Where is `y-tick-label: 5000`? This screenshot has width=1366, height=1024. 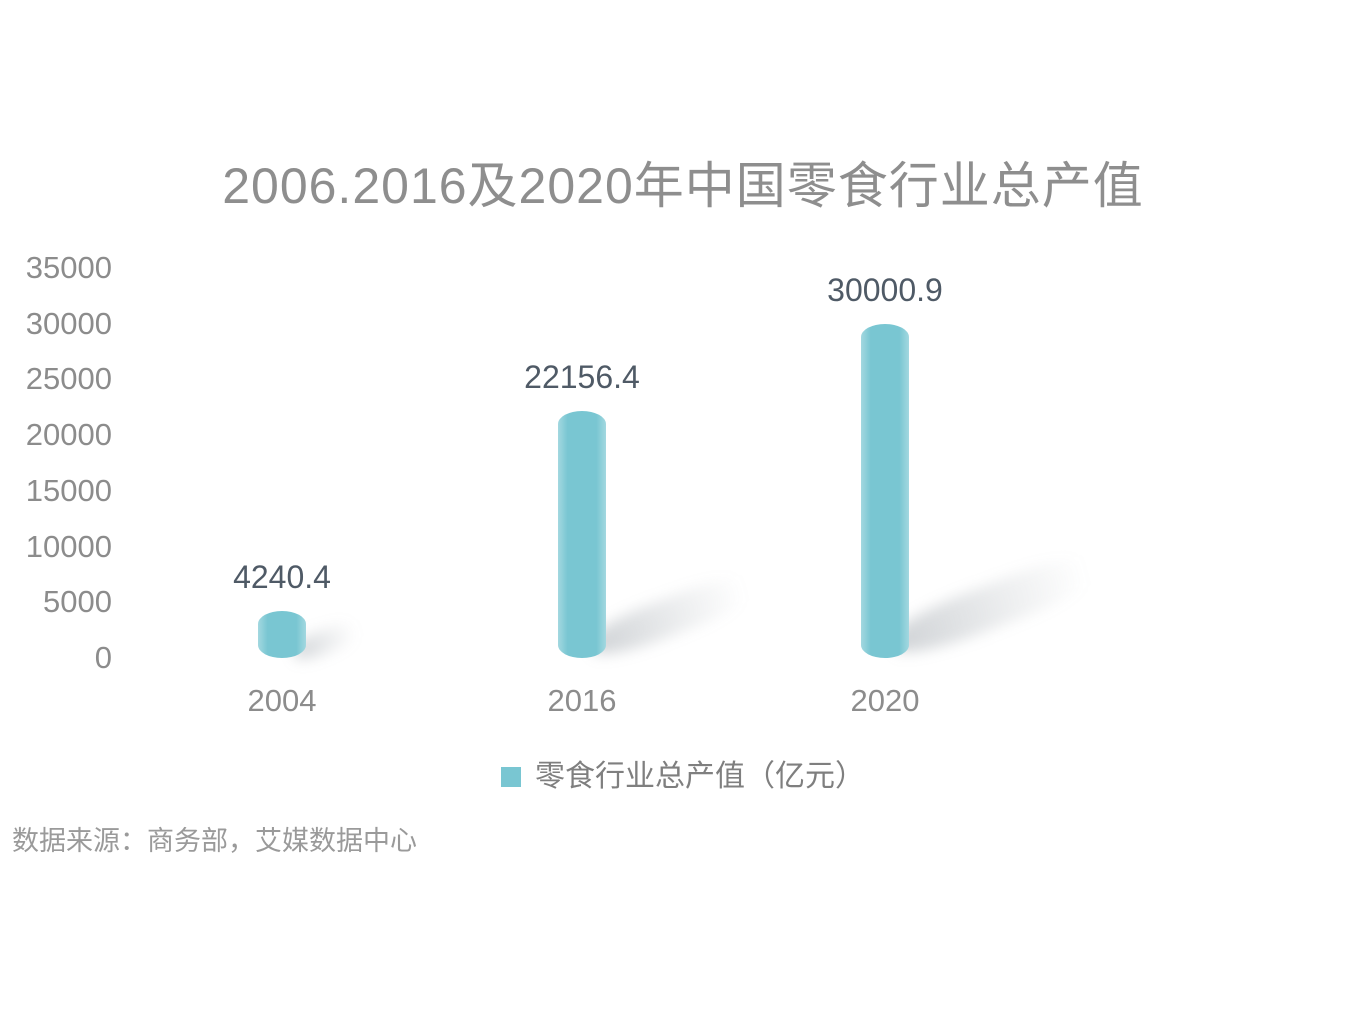
y-tick-label: 5000 is located at coordinates (77, 601).